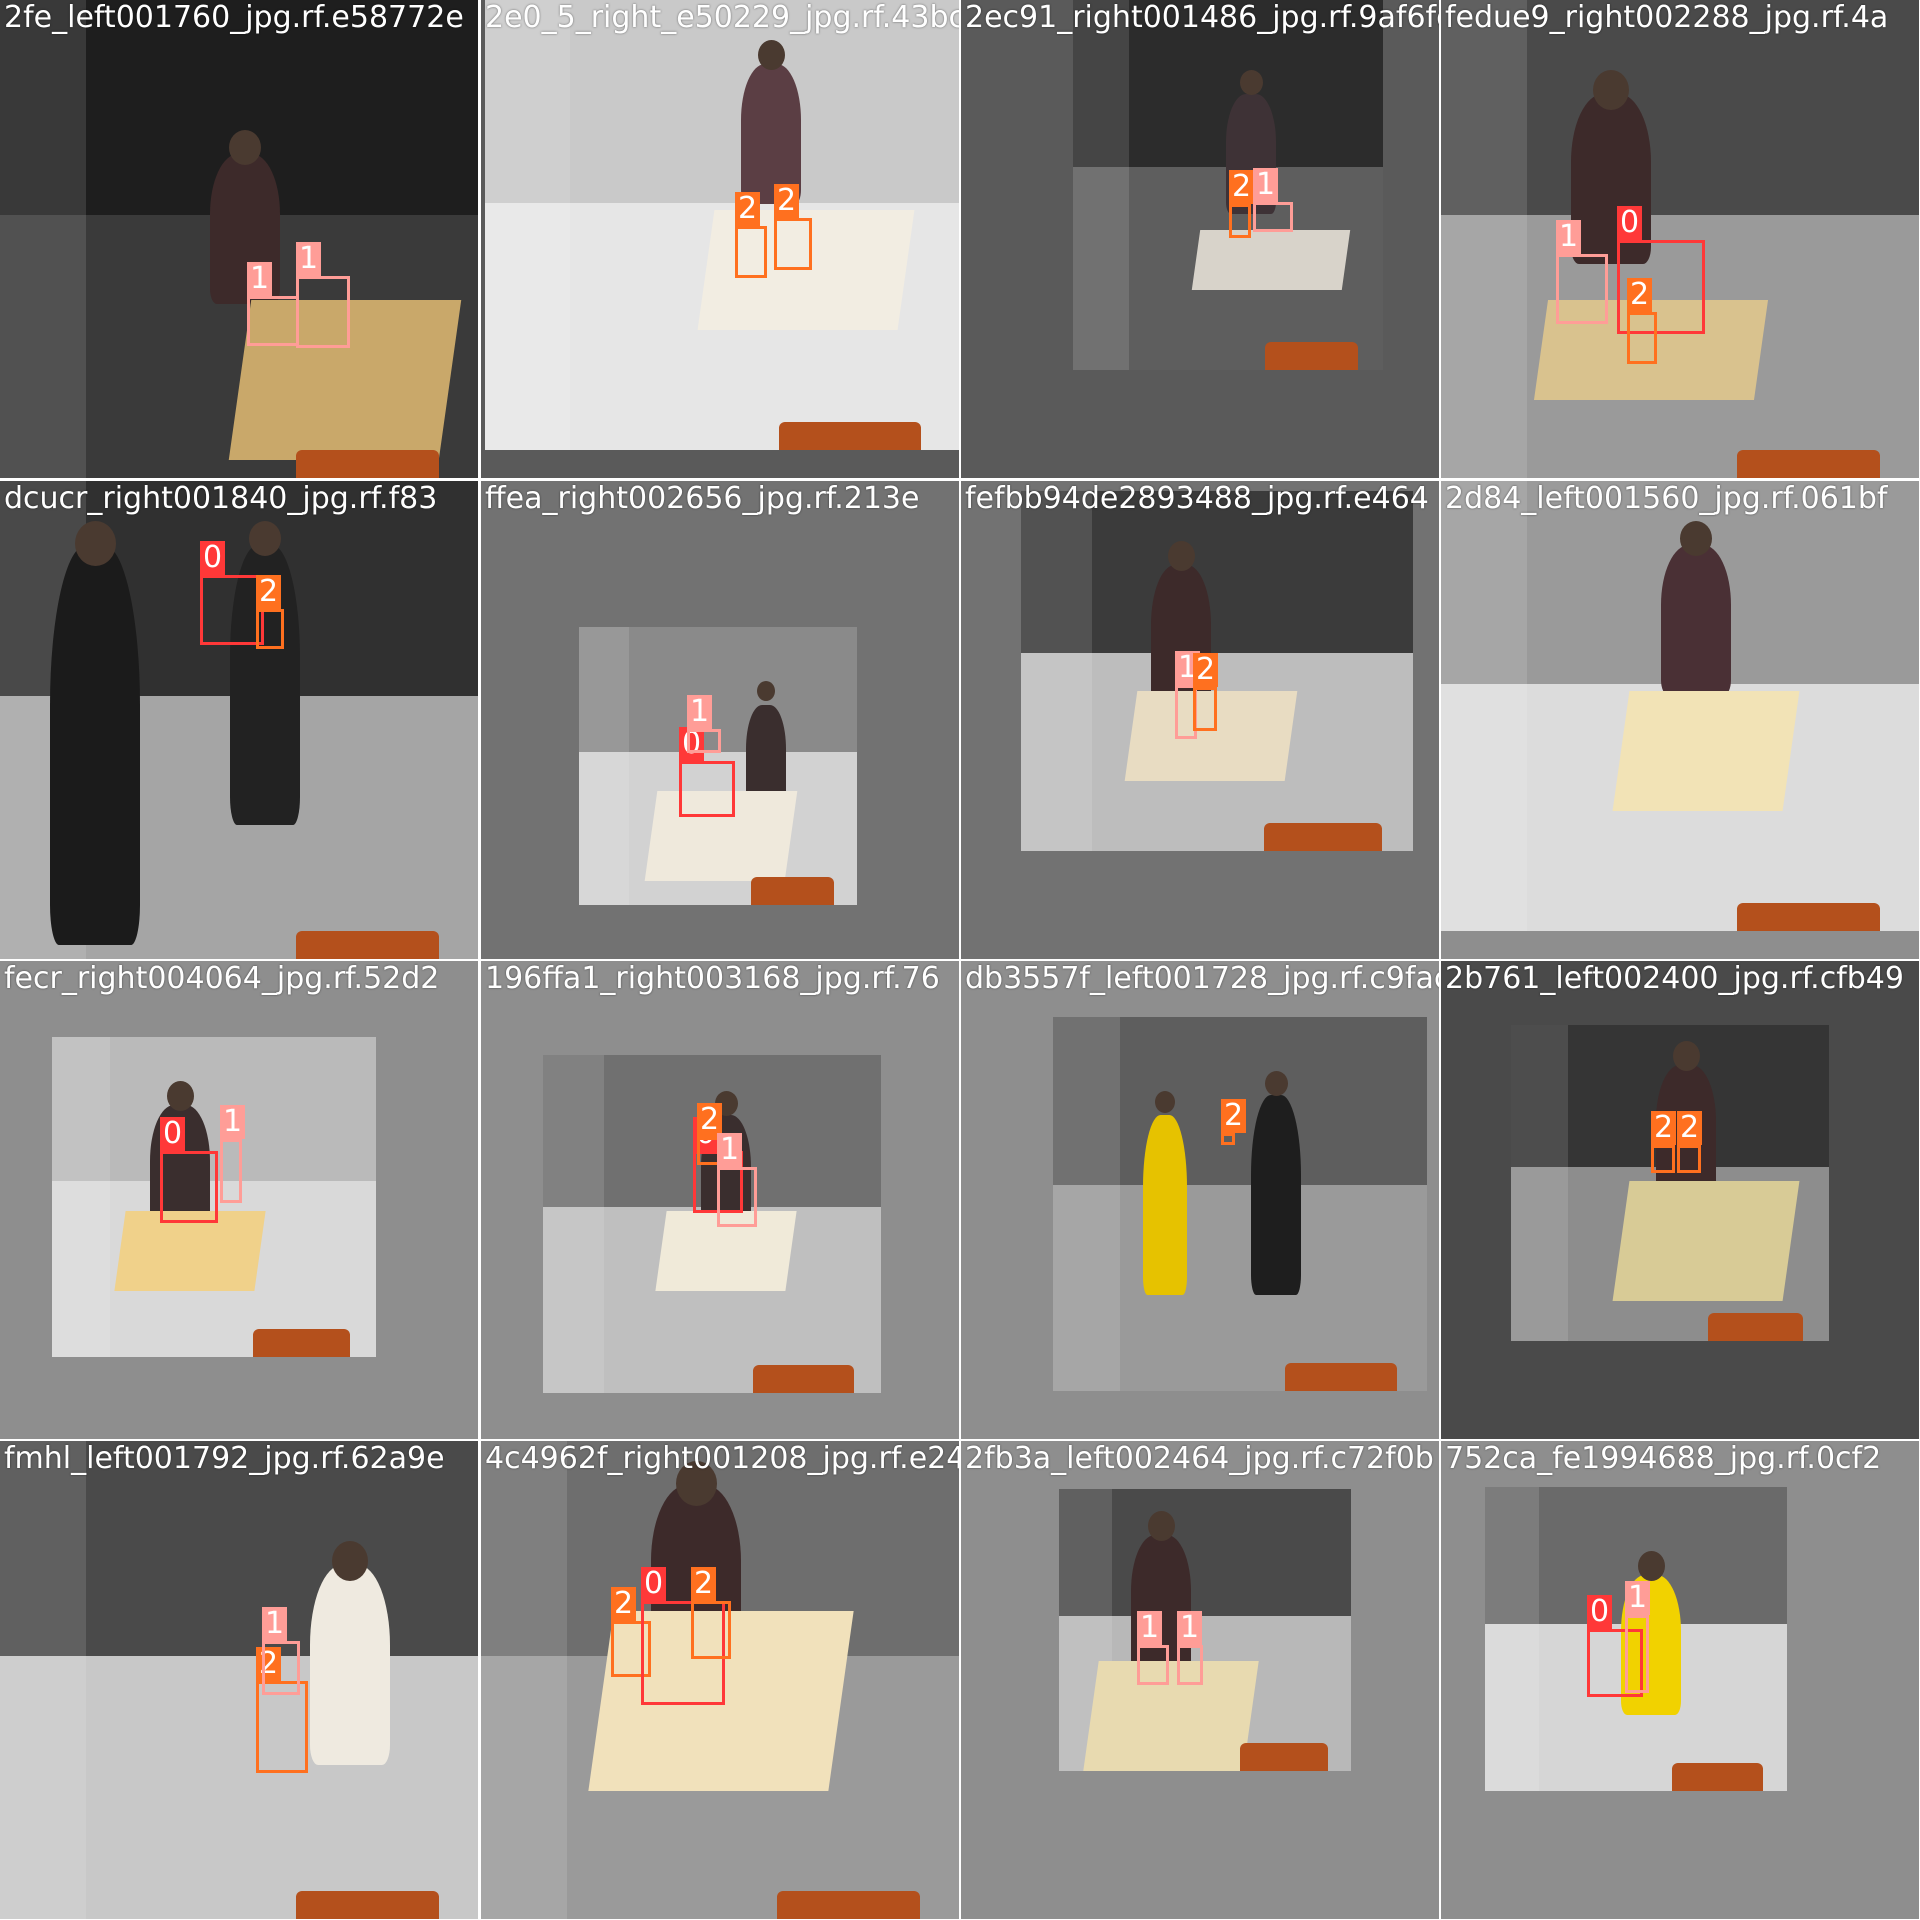 This screenshot has height=1920, width=1920. What do you see at coordinates (1666, 498) in the screenshot?
I see `image-filename-caption: 2d84_left001560_jpg.rf.061bf` at bounding box center [1666, 498].